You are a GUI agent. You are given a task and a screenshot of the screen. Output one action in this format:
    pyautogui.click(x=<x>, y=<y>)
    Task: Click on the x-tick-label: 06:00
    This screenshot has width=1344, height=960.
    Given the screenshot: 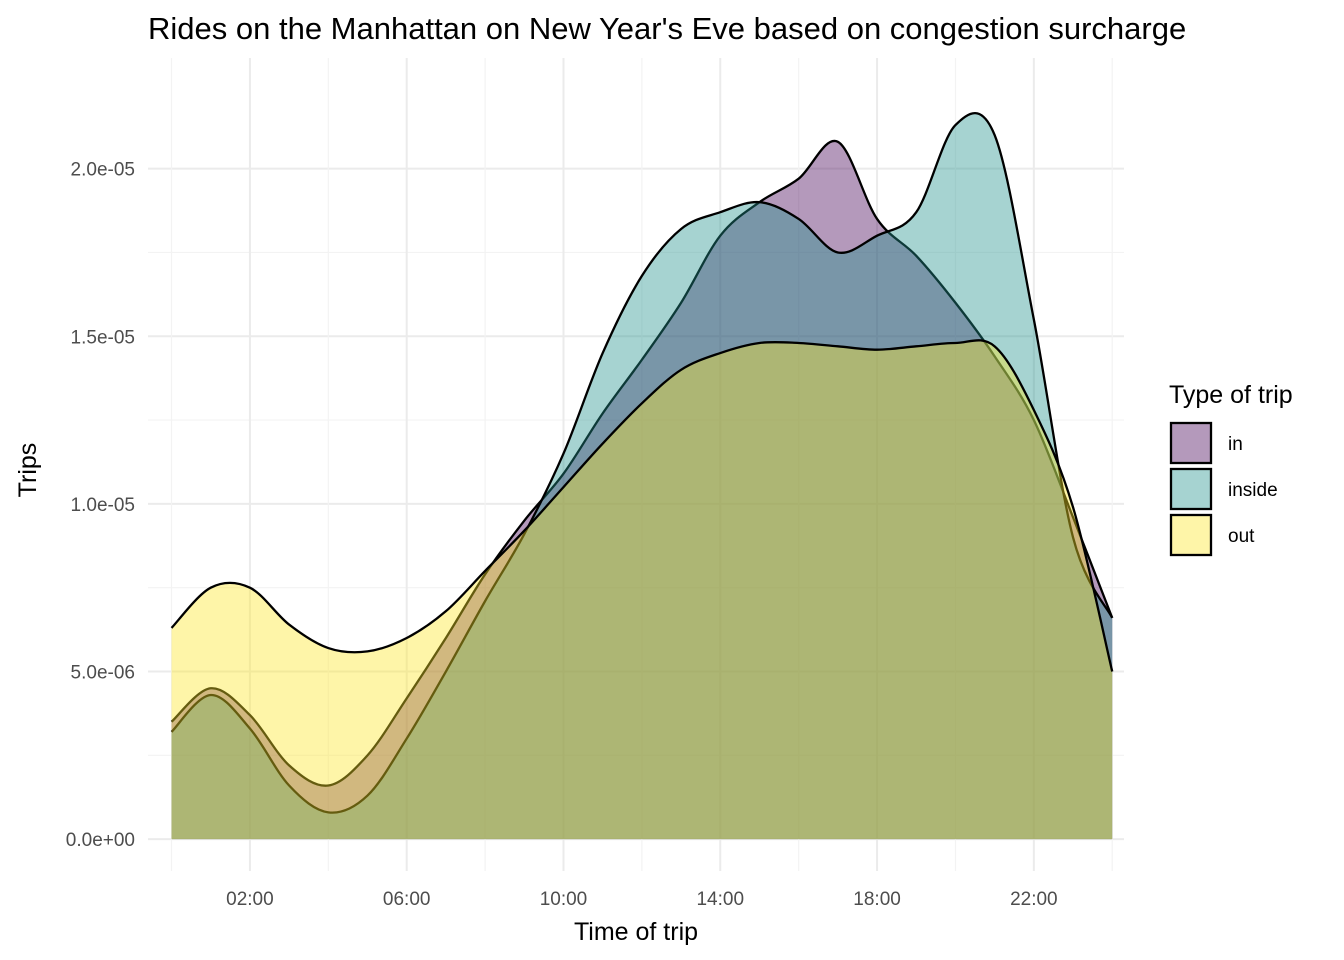 What is the action you would take?
    pyautogui.click(x=407, y=899)
    